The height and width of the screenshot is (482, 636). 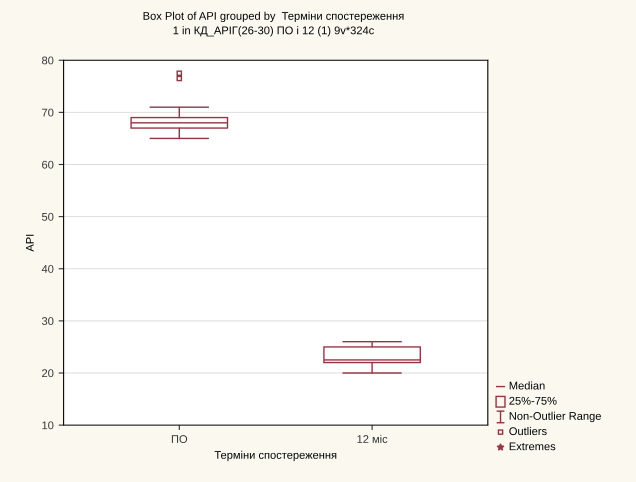 What do you see at coordinates (30, 243) in the screenshot?
I see `y-axis-title: API` at bounding box center [30, 243].